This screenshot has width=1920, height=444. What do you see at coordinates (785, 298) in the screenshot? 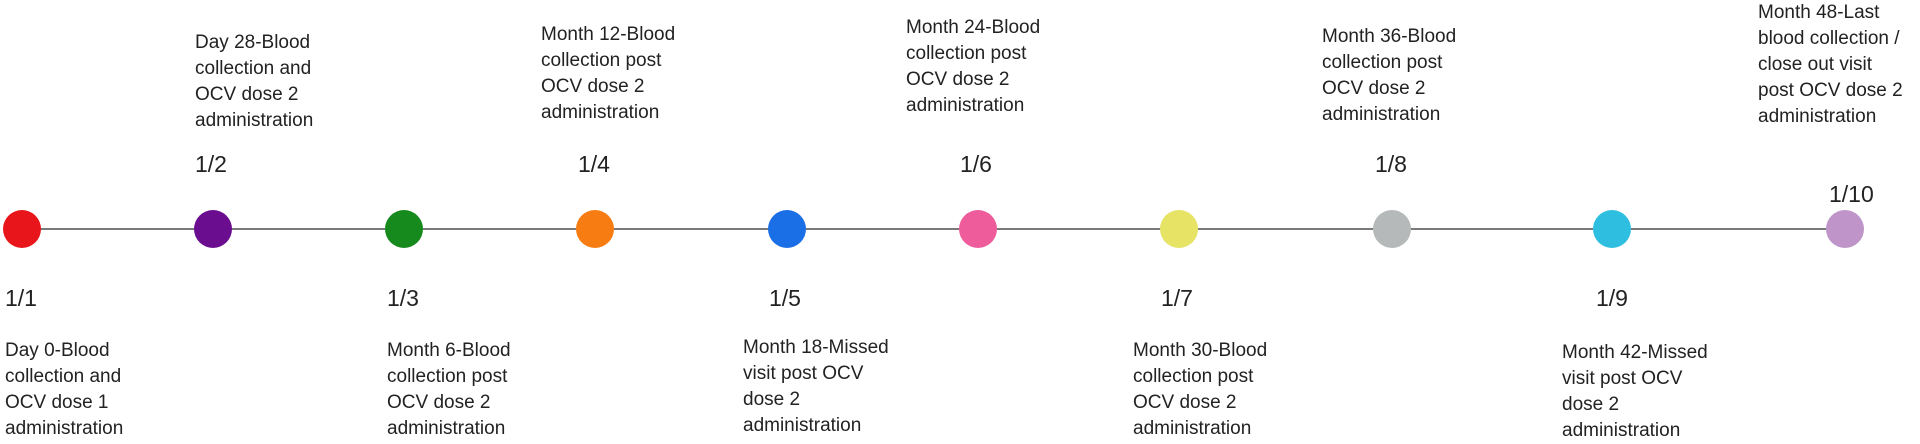
I see `event-index-5: 1/5` at bounding box center [785, 298].